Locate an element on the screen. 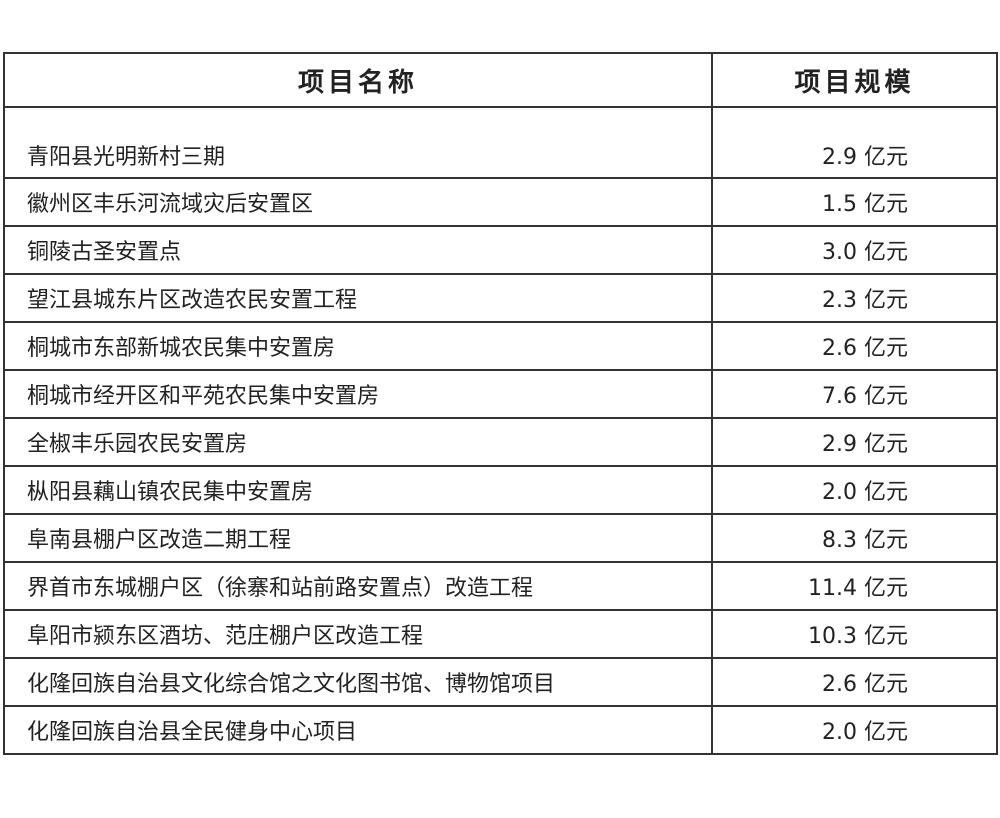 The image size is (1000, 818). project-name: 桐城市东部新城农民集中安置房 is located at coordinates (358, 346).